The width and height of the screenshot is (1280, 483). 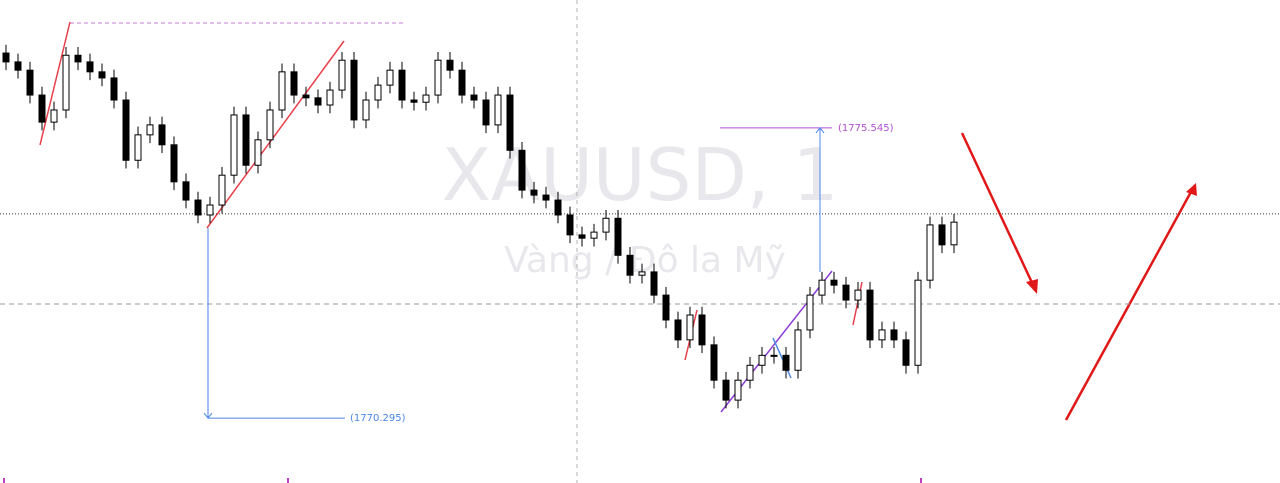 What do you see at coordinates (866, 128) in the screenshot?
I see `measure-label: (1775.545)` at bounding box center [866, 128].